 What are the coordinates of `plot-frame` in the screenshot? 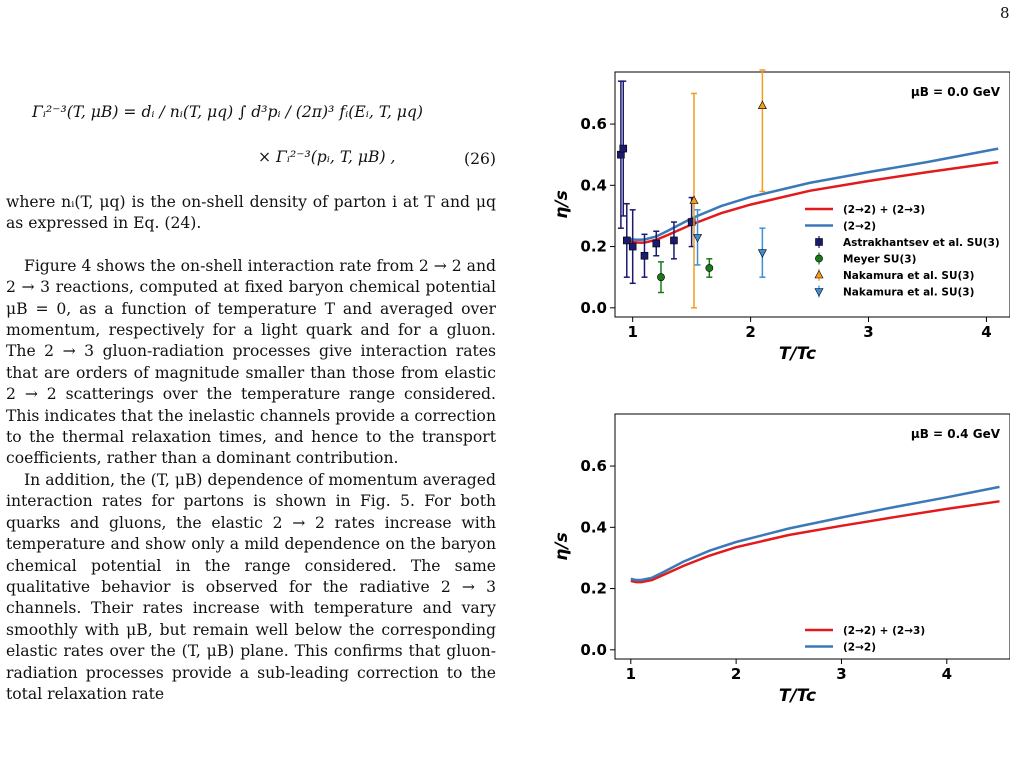 It's located at (812, 536).